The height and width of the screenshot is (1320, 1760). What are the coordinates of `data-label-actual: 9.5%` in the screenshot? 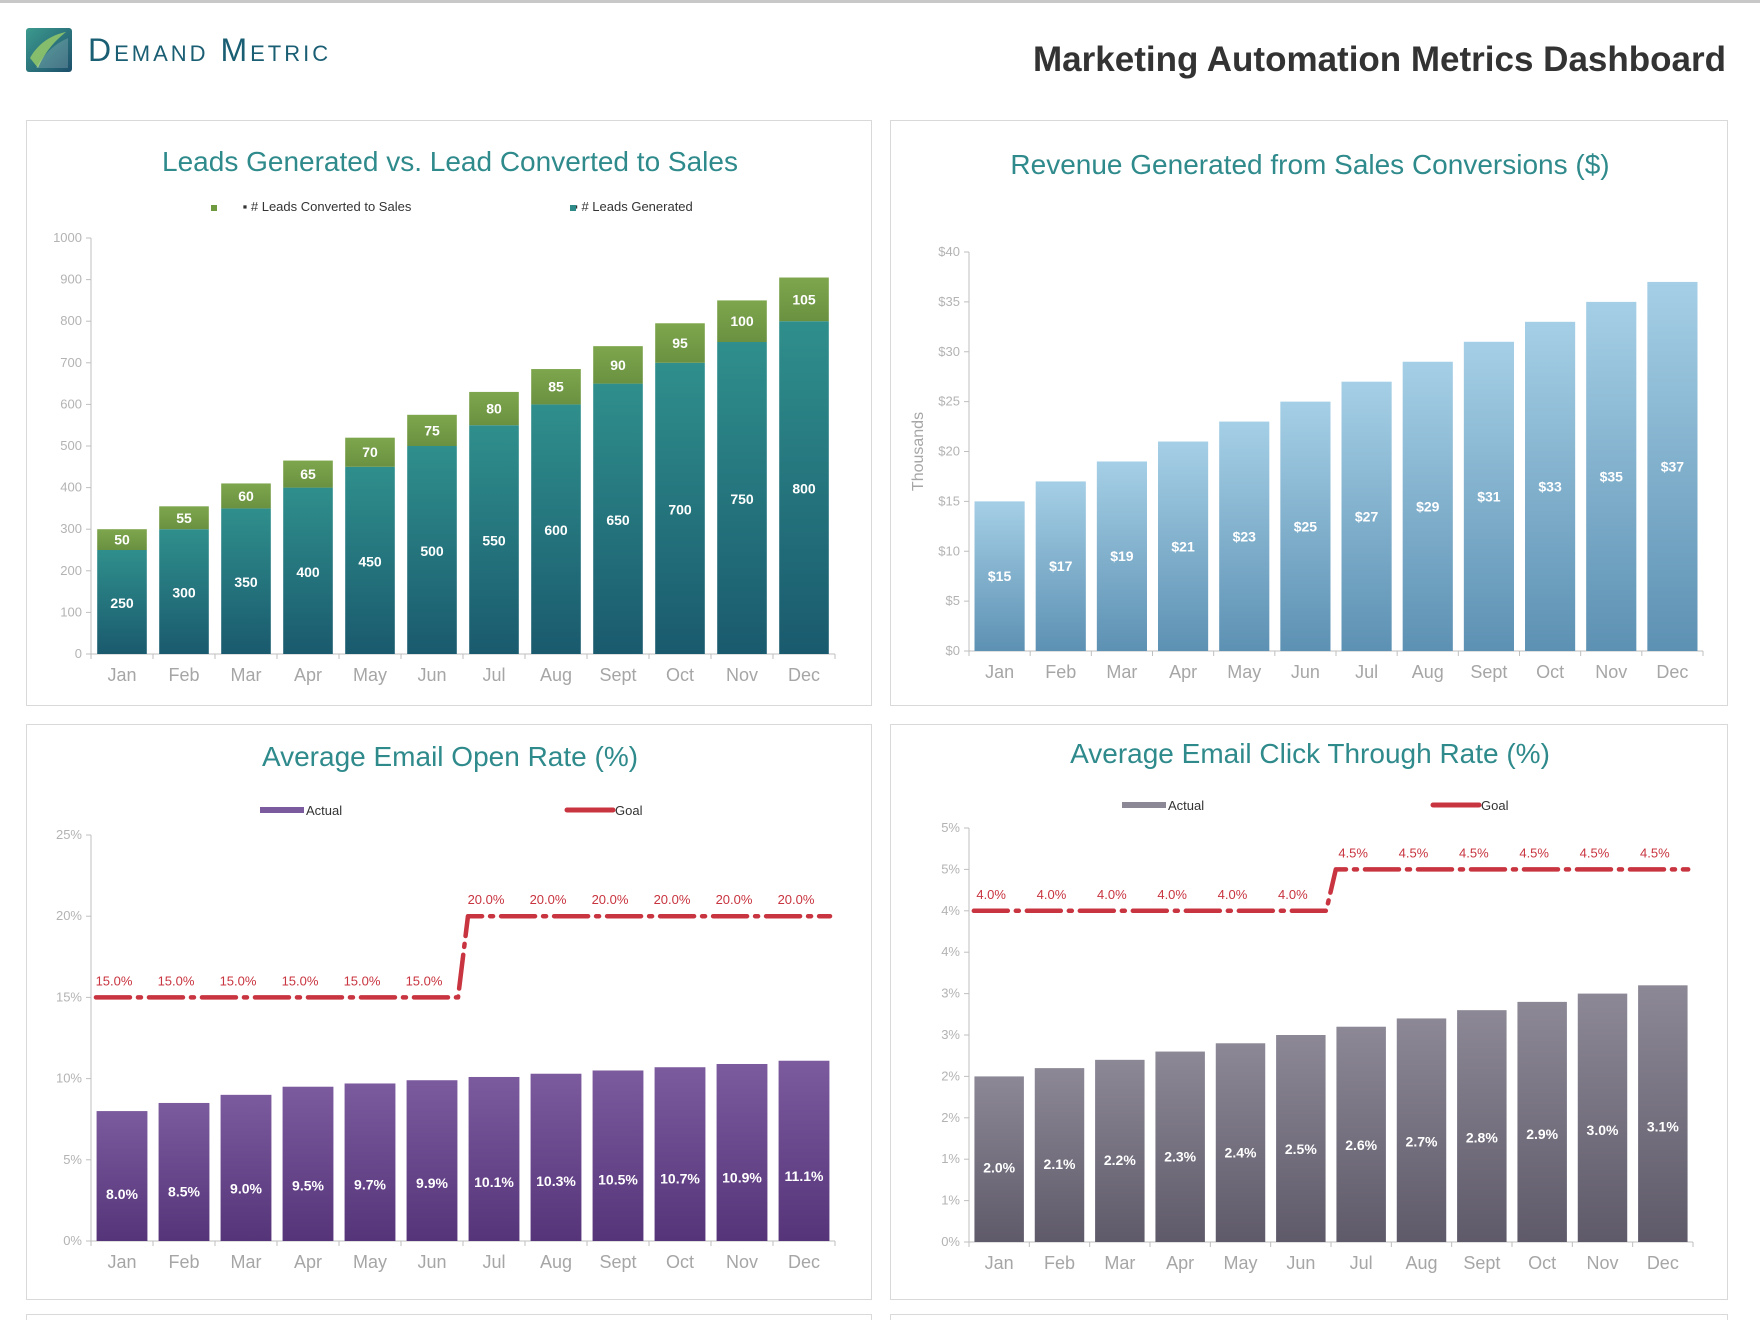 It's located at (308, 1185).